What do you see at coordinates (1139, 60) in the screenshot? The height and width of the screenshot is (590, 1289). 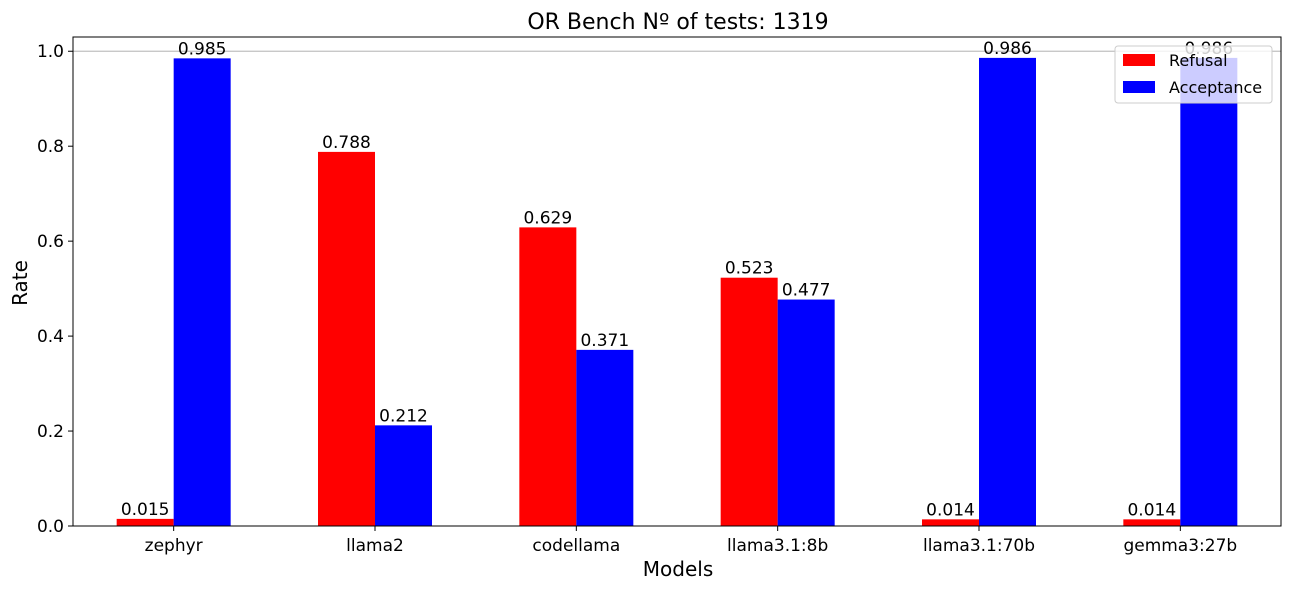 I see `legend-swatch-refusal` at bounding box center [1139, 60].